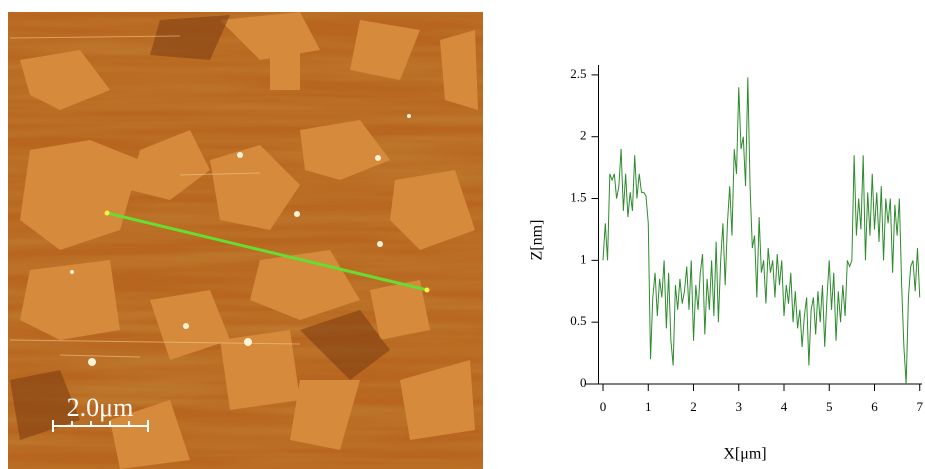  Describe the element at coordinates (100, 407) in the screenshot. I see `scale-bar-label: 2.0μm` at that location.